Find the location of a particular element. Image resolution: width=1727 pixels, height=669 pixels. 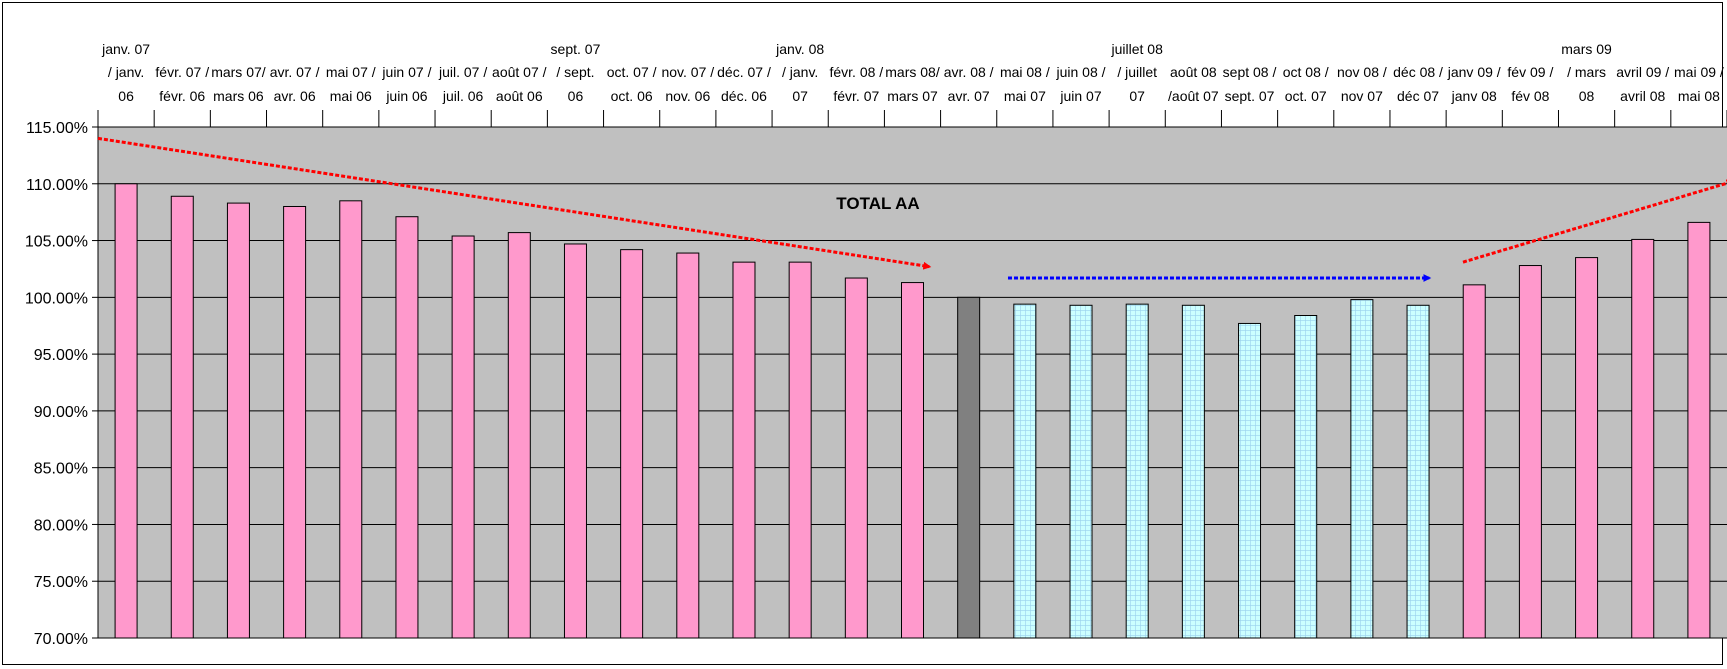

x-tick-label: mai 09 /mai 08 is located at coordinates (1699, 84).